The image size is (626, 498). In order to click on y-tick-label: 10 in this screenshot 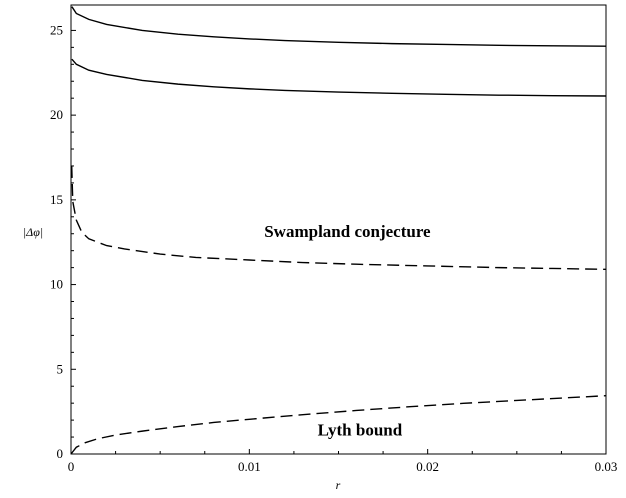, I will do `click(56, 284)`.